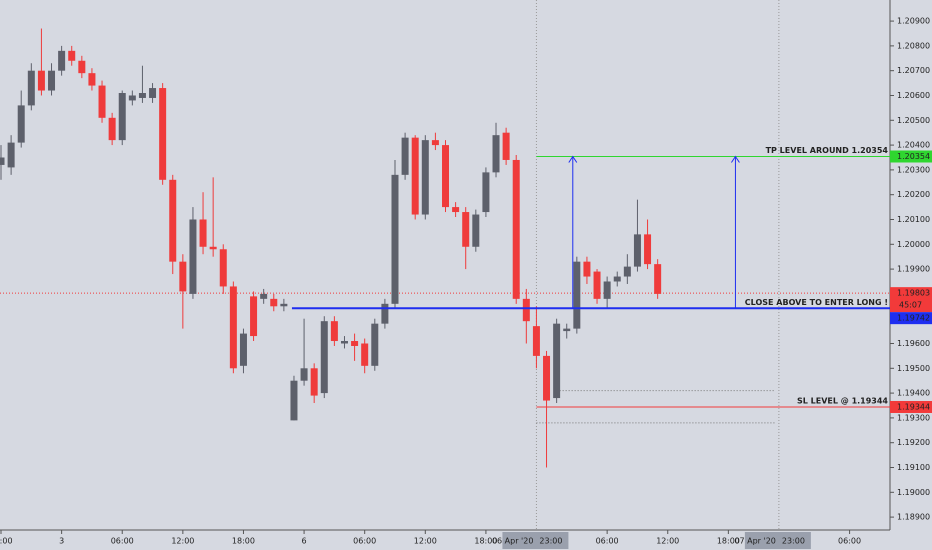 Image resolution: width=932 pixels, height=550 pixels. Describe the element at coordinates (913, 194) in the screenshot. I see `y-tick-label: 1.20200` at that location.